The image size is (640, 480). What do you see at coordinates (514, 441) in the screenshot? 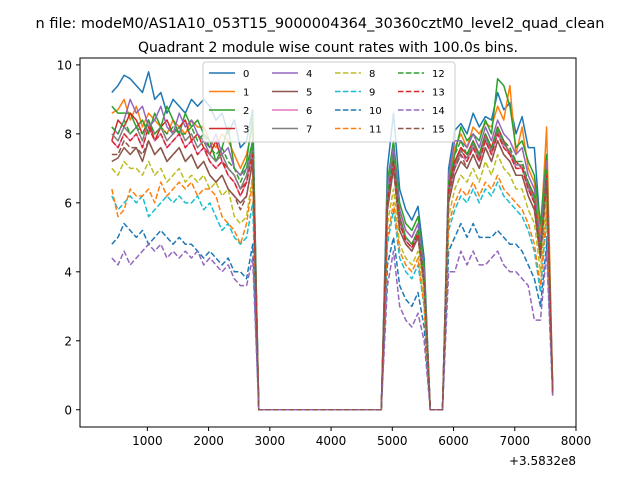
I see `x-tick-label: 7000` at bounding box center [514, 441].